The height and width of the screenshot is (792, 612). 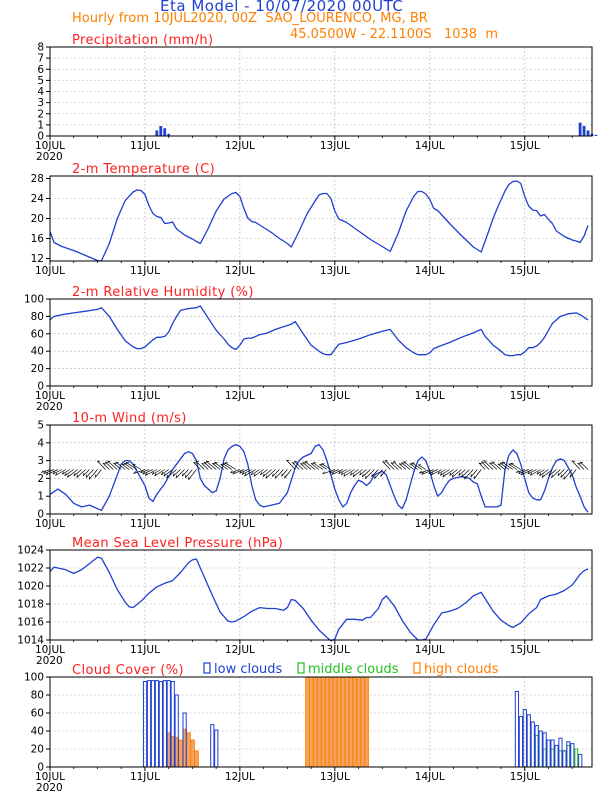 I want to click on y-tick-label: 1016, so click(x=30, y=623).